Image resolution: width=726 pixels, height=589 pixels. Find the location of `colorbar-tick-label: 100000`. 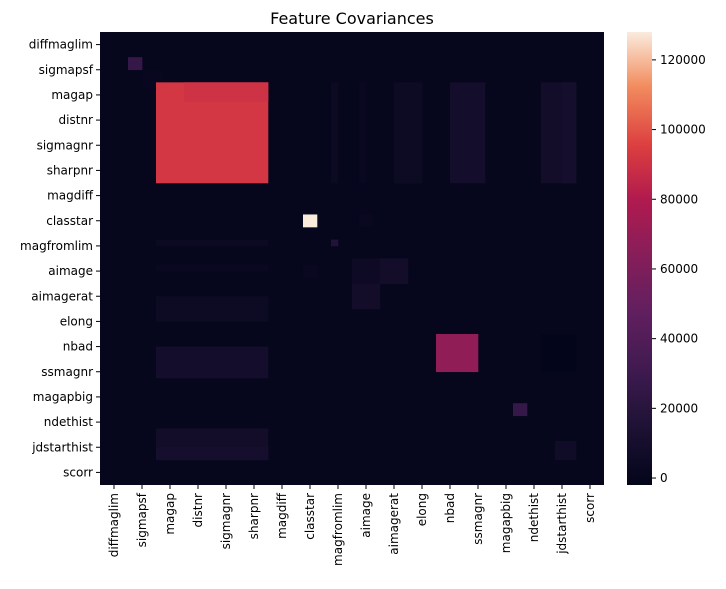

colorbar-tick-label: 100000 is located at coordinates (683, 130).